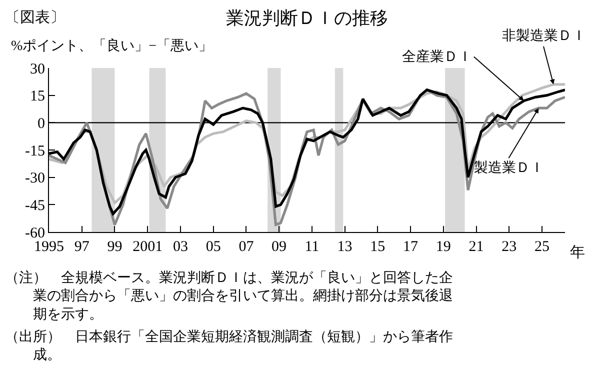 The height and width of the screenshot is (386, 600). What do you see at coordinates (229, 346) in the screenshot?
I see `text: （出所） 日本銀行「全国企業短期経済観測調査（短観）」から筆者作成。` at bounding box center [229, 346].